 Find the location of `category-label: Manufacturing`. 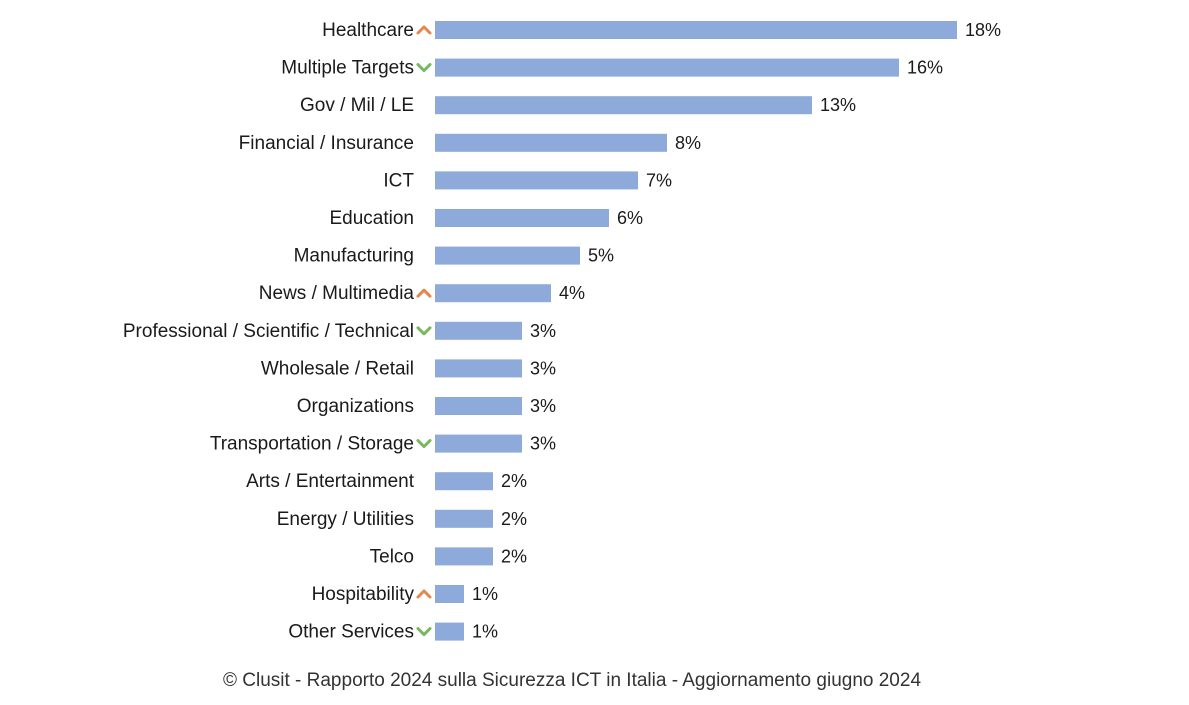

category-label: Manufacturing is located at coordinates (354, 256).